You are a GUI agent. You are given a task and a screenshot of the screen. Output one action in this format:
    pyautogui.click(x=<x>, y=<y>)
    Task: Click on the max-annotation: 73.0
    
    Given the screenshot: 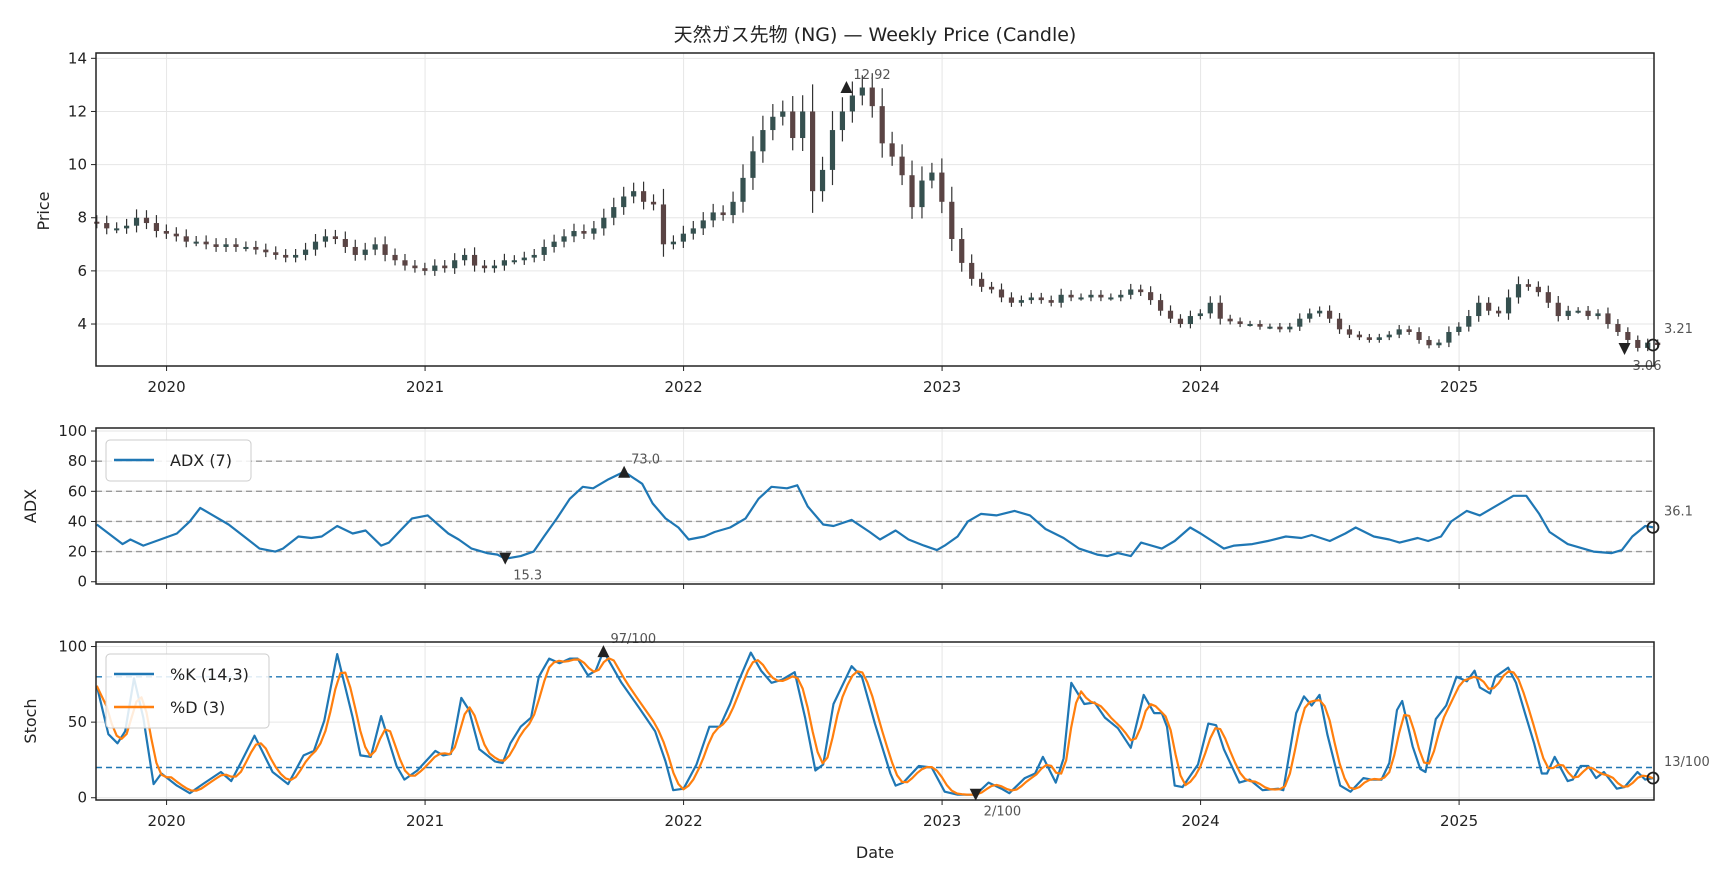 What is the action you would take?
    pyautogui.click(x=645, y=460)
    